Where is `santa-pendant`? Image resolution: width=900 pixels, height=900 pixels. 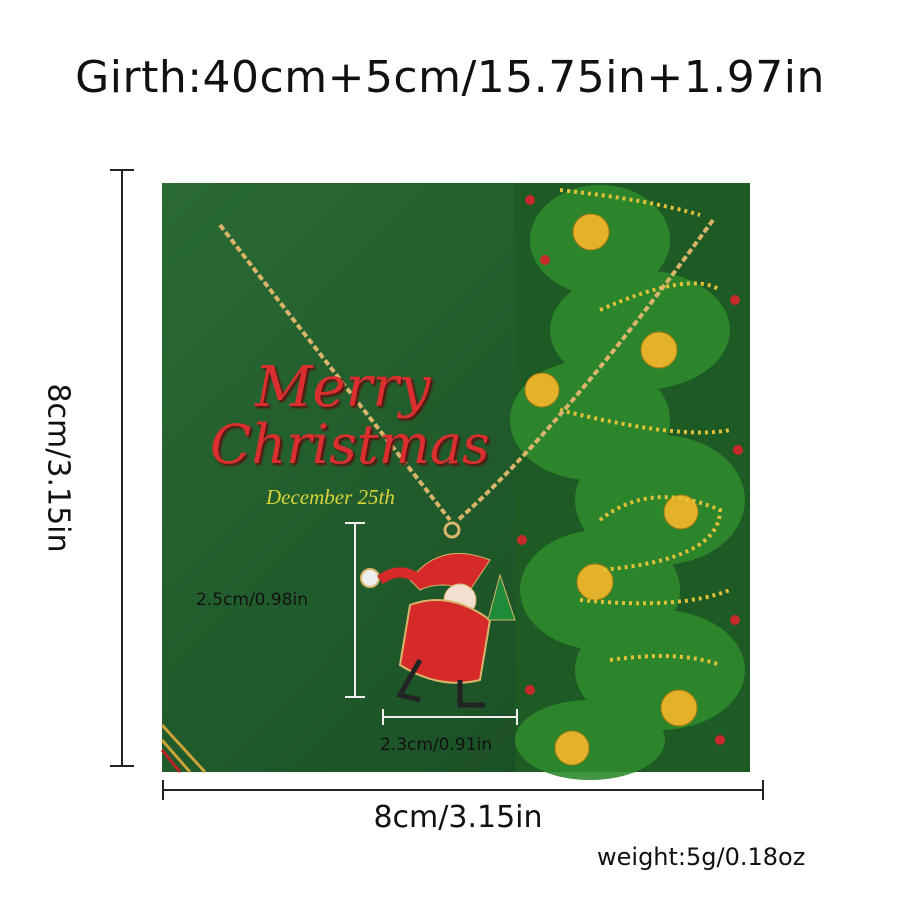
santa-pendant is located at coordinates (438, 614).